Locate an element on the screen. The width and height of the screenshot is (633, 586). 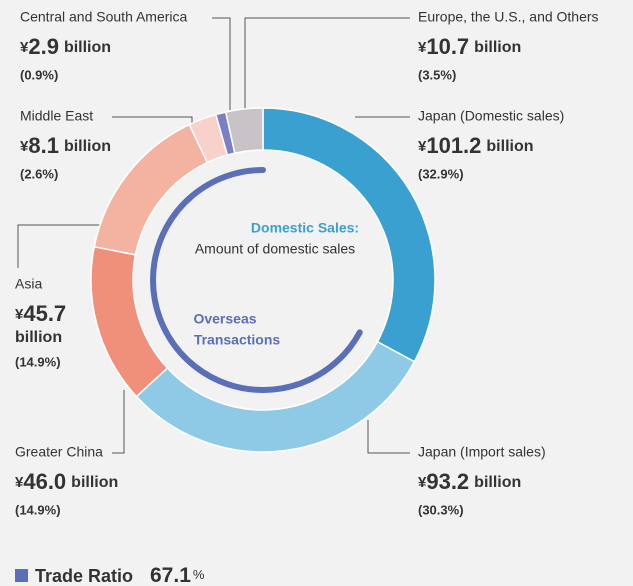
category-label: Japan (Import sales) is located at coordinates (482, 452).